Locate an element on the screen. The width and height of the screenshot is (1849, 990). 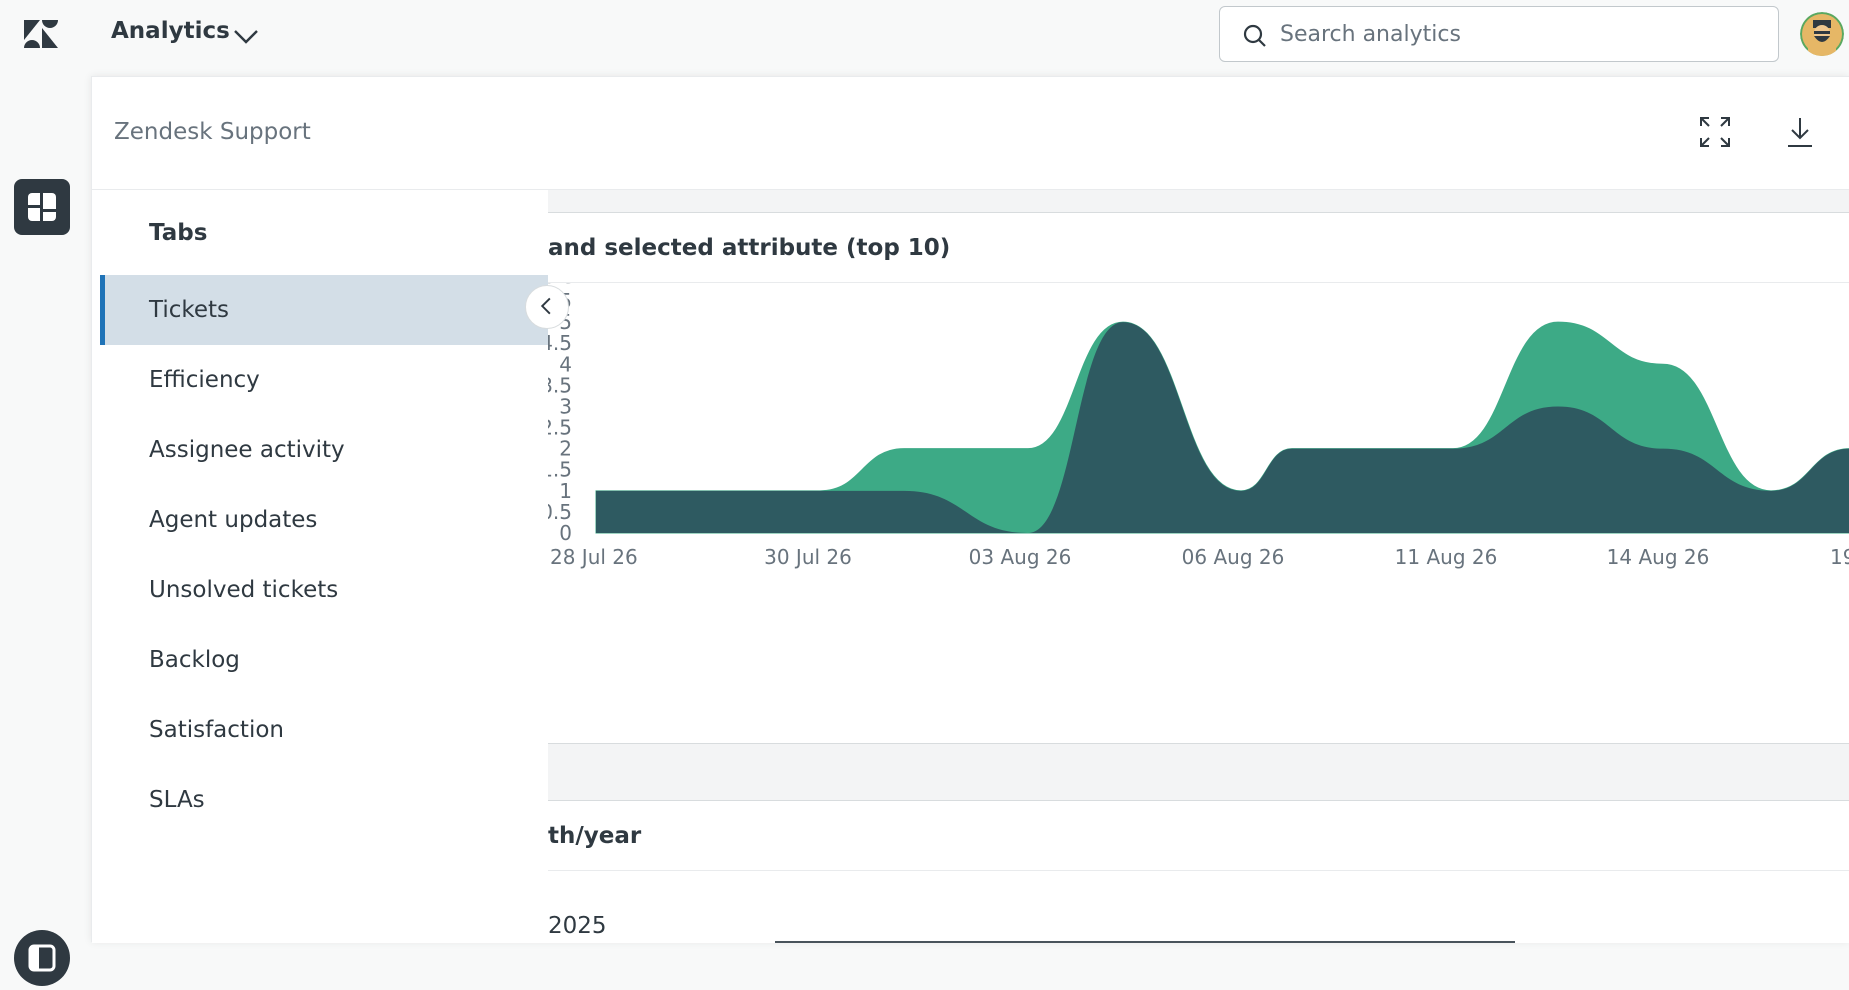
y-tick-label: 2 is located at coordinates (565, 449).